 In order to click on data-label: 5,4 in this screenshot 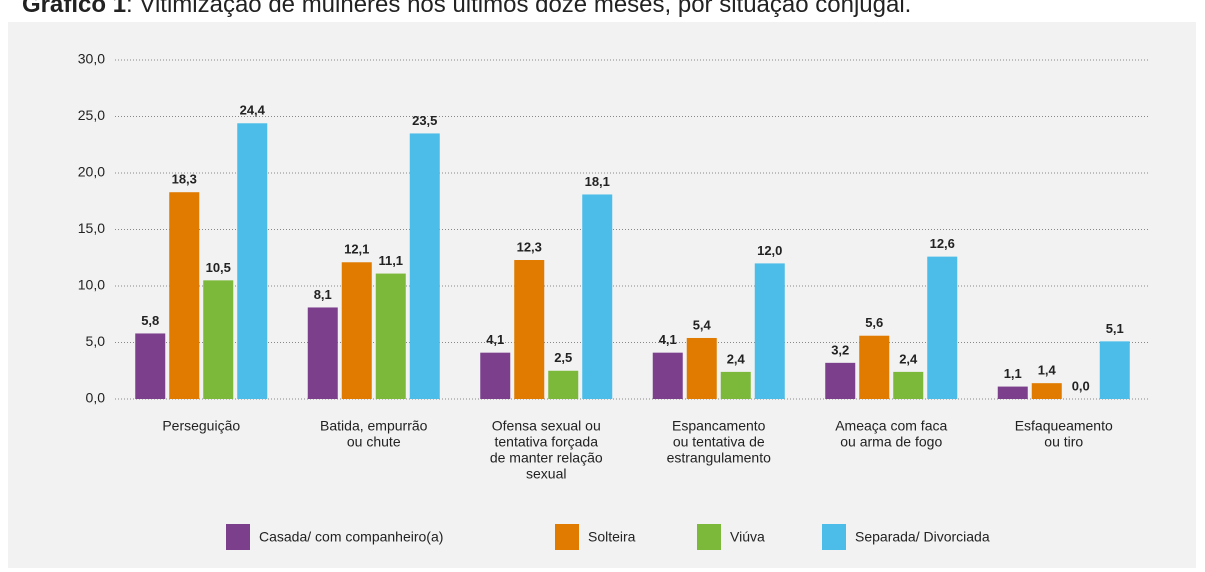, I will do `click(702, 324)`.